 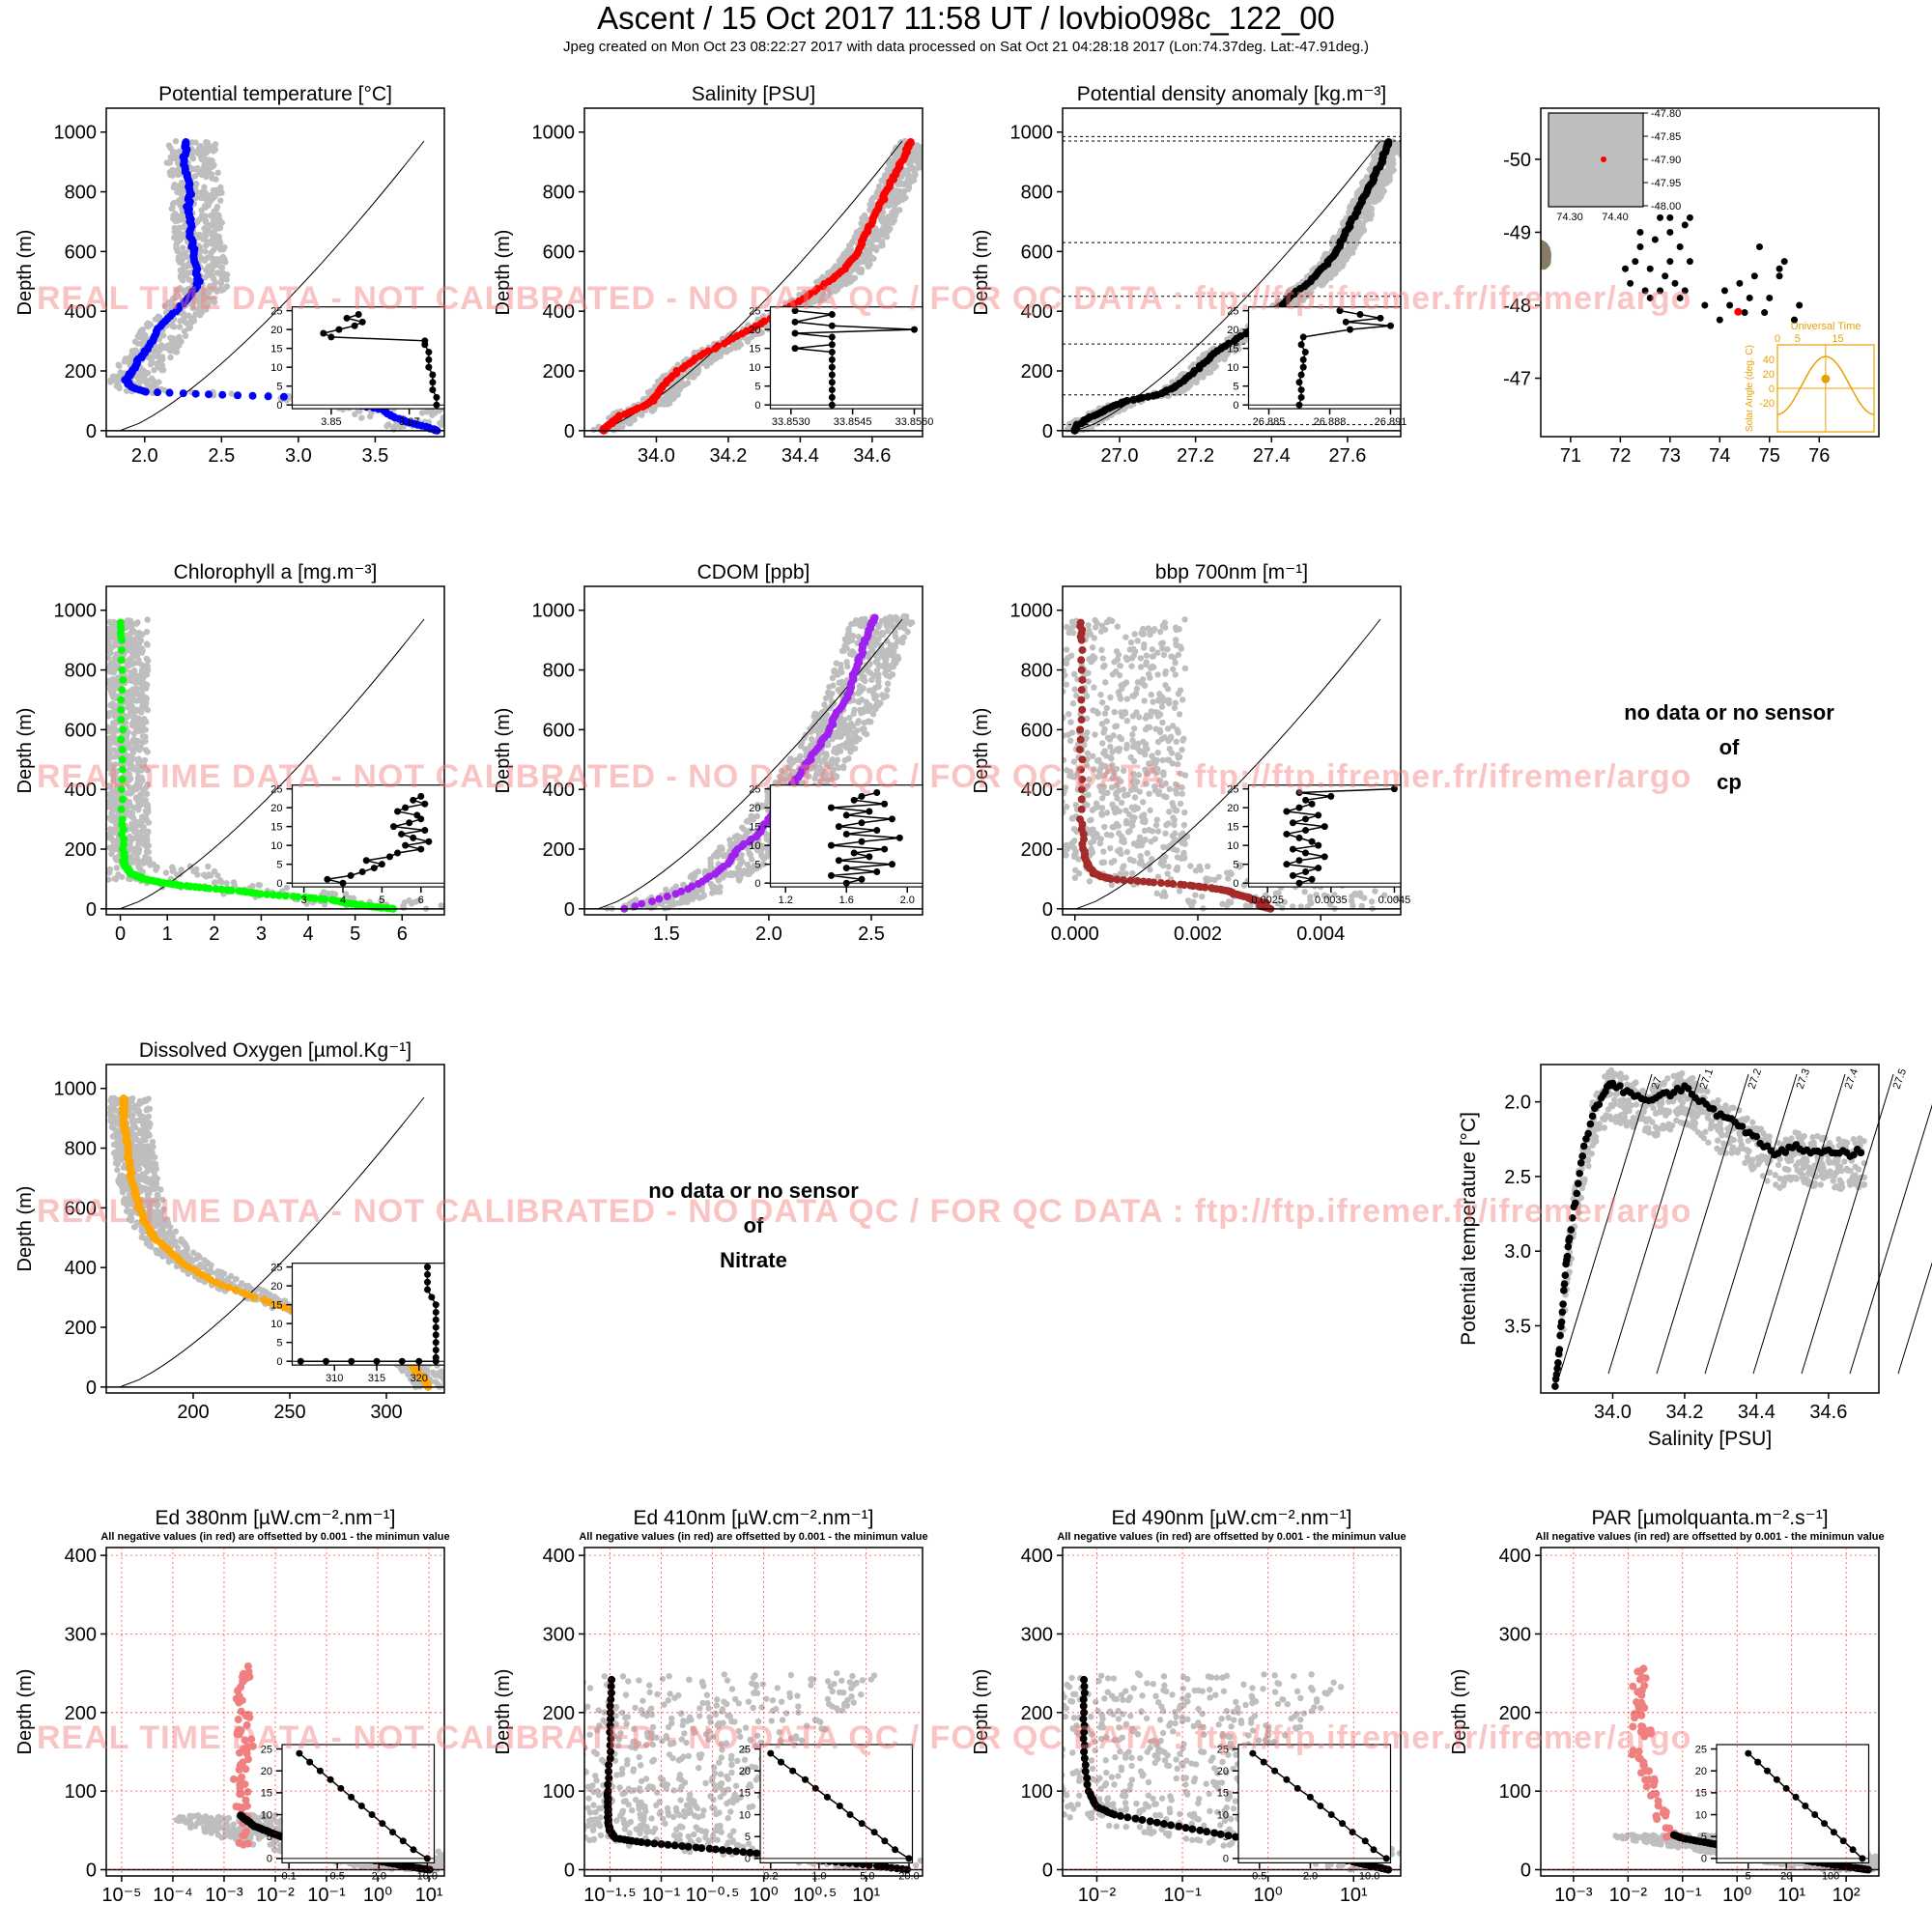 I want to click on panel-title: Chlorophyll a [mg.m⁻³], so click(x=276, y=572).